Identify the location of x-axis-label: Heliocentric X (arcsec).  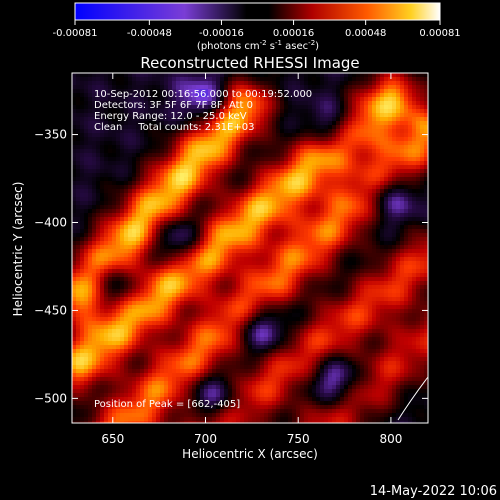
(250, 454).